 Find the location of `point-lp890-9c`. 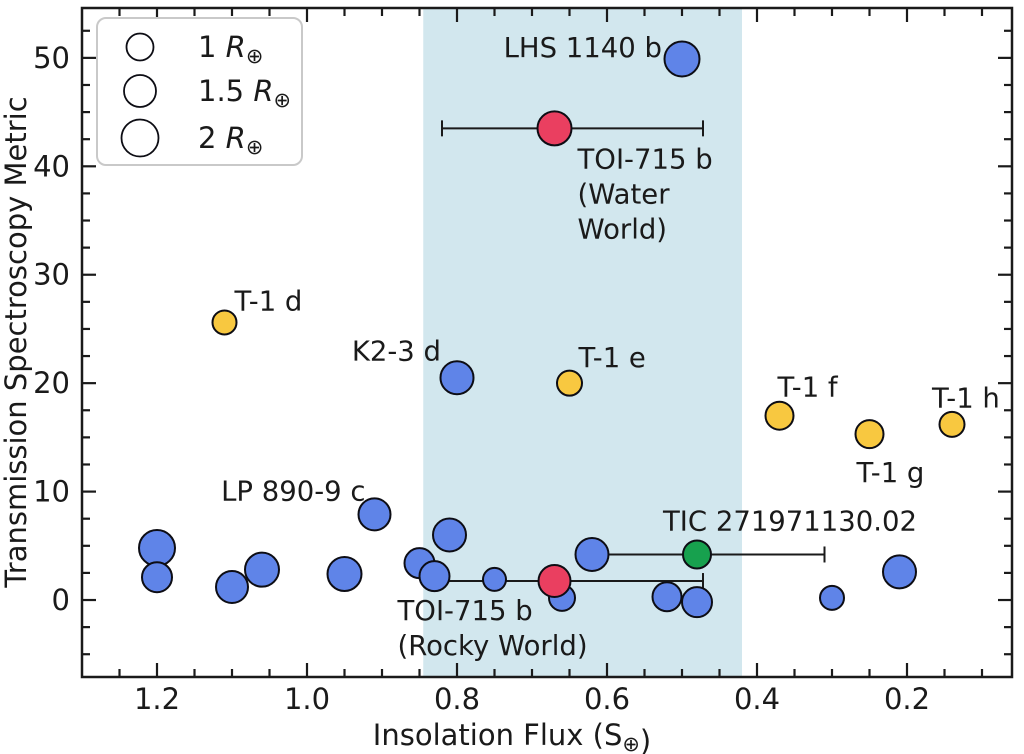

point-lp890-9c is located at coordinates (374, 514).